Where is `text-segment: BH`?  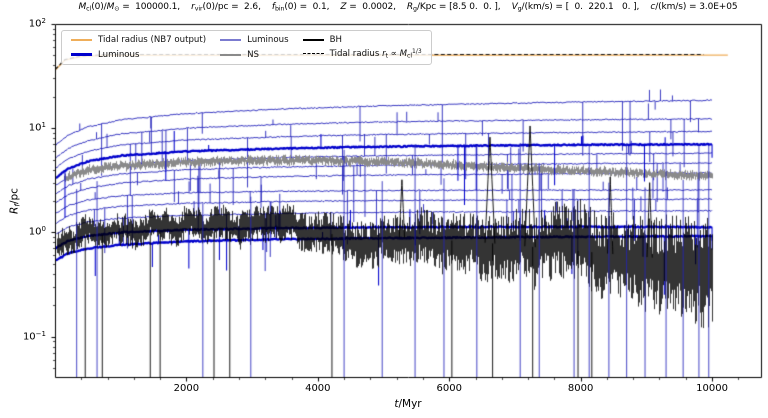 text-segment: BH is located at coordinates (335, 40).